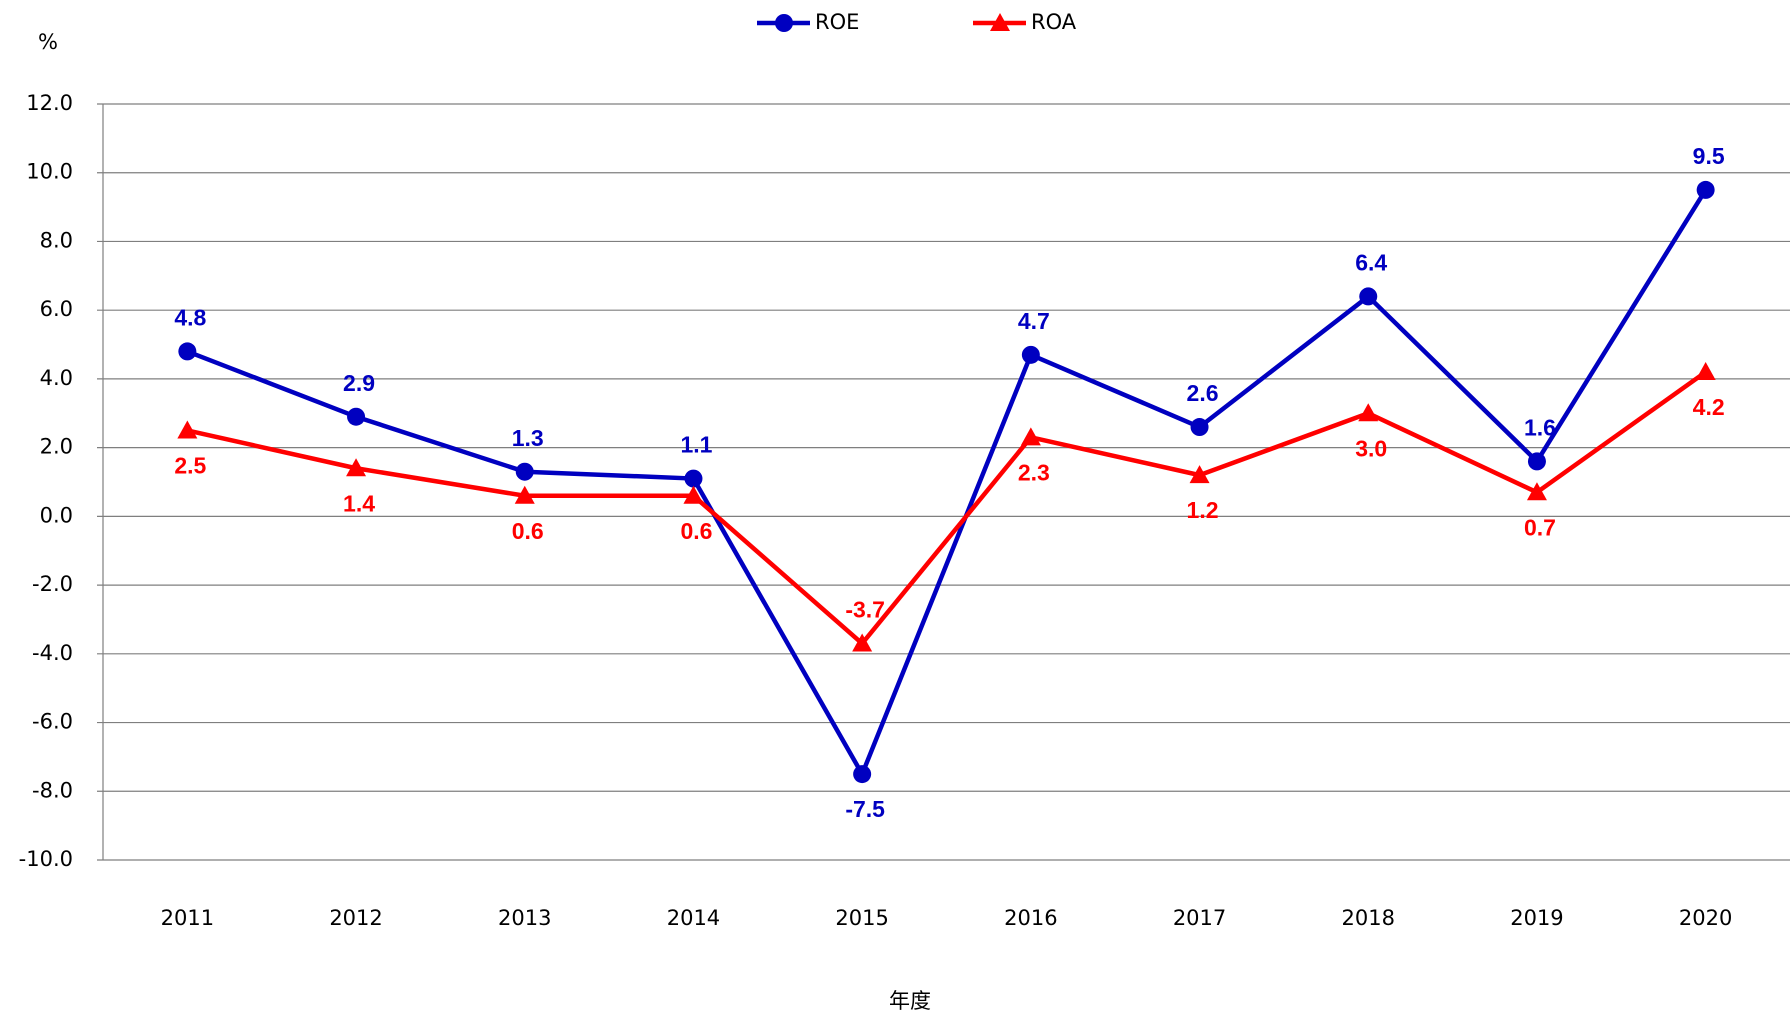 This screenshot has height=1015, width=1790. I want to click on data-label: 2.3, so click(1034, 472).